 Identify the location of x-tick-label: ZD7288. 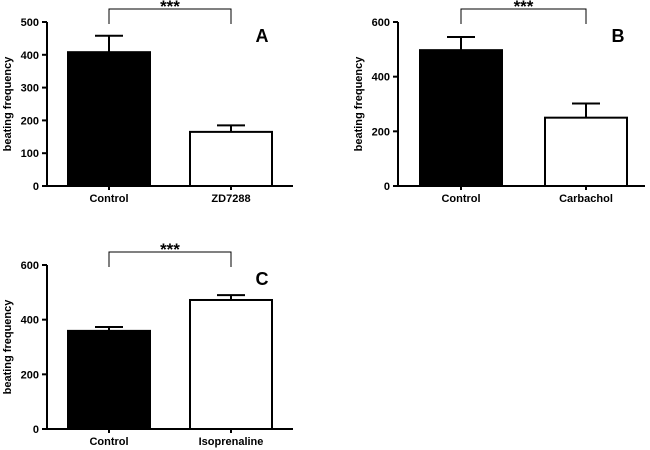
(230, 199).